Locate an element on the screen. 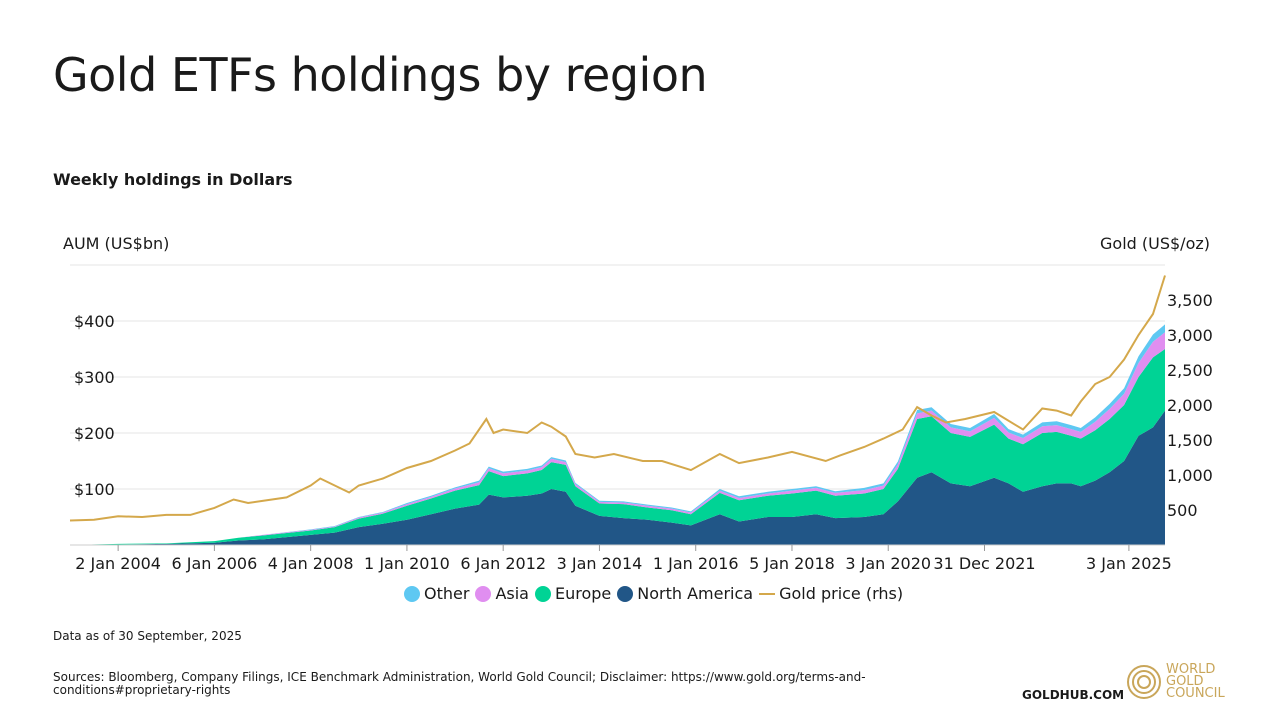 The image size is (1280, 720). legend-item-gold-price: Gold price (rhs) is located at coordinates (831, 593).